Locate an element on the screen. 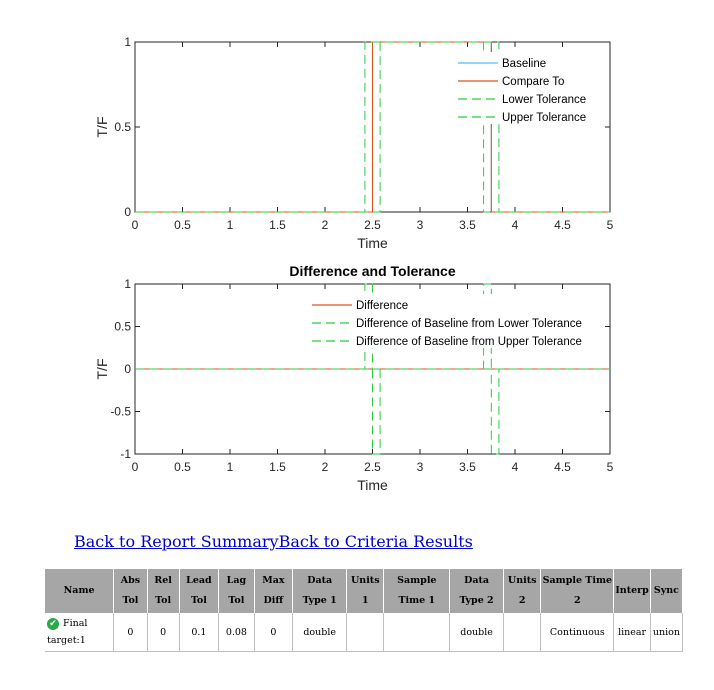 The height and width of the screenshot is (690, 714). column-header-interp: Interp is located at coordinates (632, 591).